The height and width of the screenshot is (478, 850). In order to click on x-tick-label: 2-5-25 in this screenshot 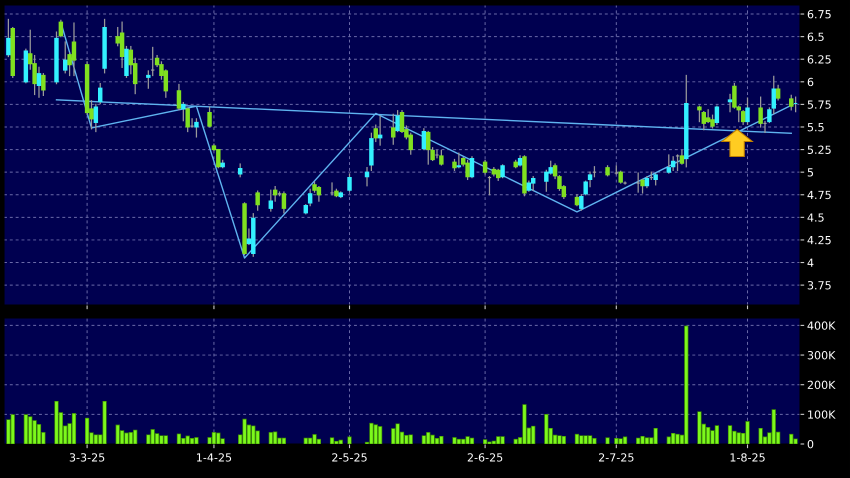, I will do `click(349, 457)`.